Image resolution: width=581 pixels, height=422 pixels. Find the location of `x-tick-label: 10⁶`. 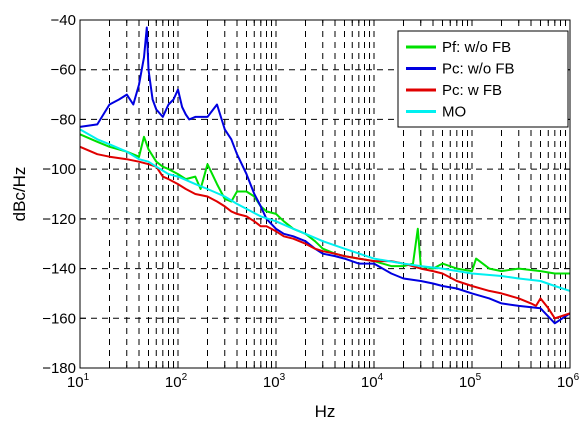

x-tick-label: 10⁶ is located at coordinates (568, 381).